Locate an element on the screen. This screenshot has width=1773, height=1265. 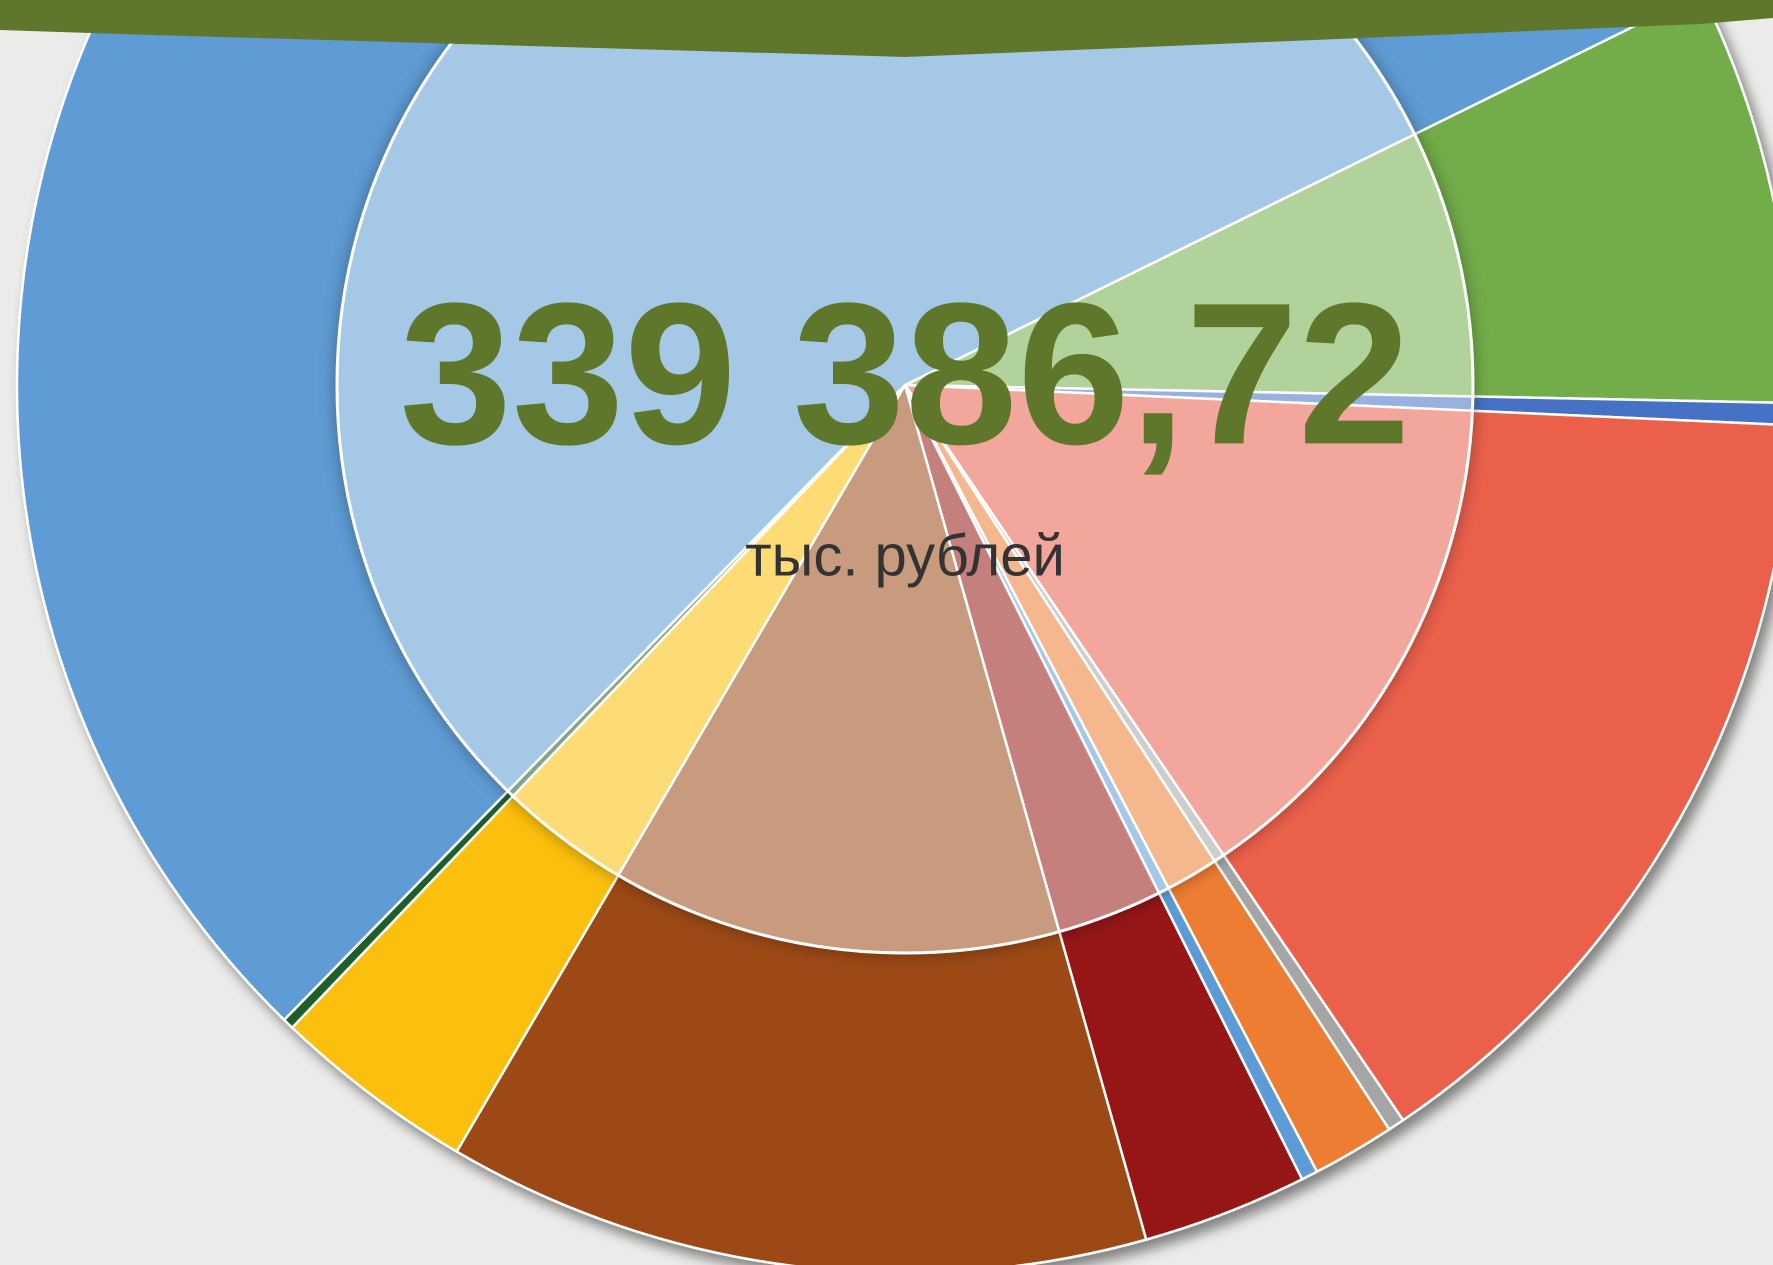
total-value: 339 386,72 is located at coordinates (905, 373).